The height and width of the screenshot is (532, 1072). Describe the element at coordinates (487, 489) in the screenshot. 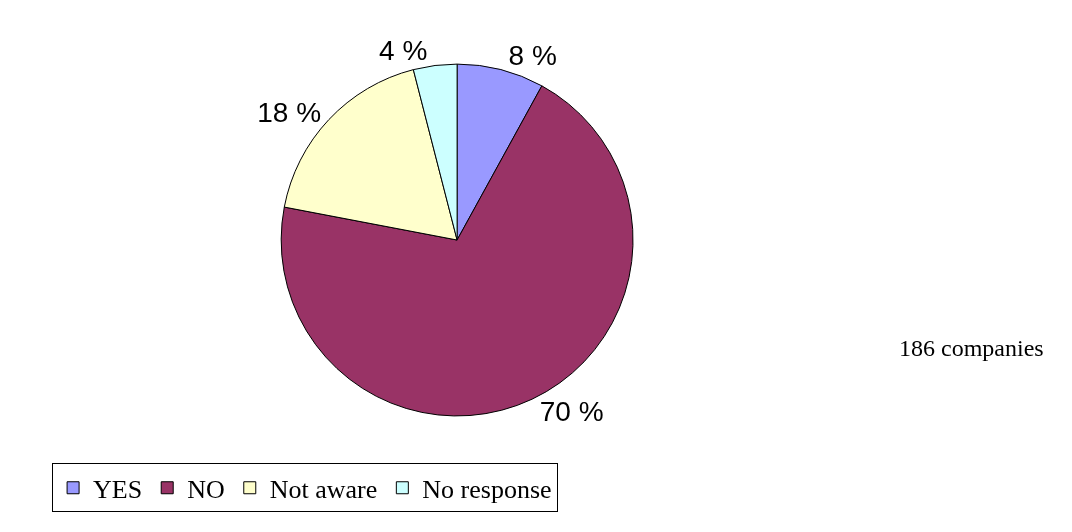

I see `legend-label: No response` at that location.